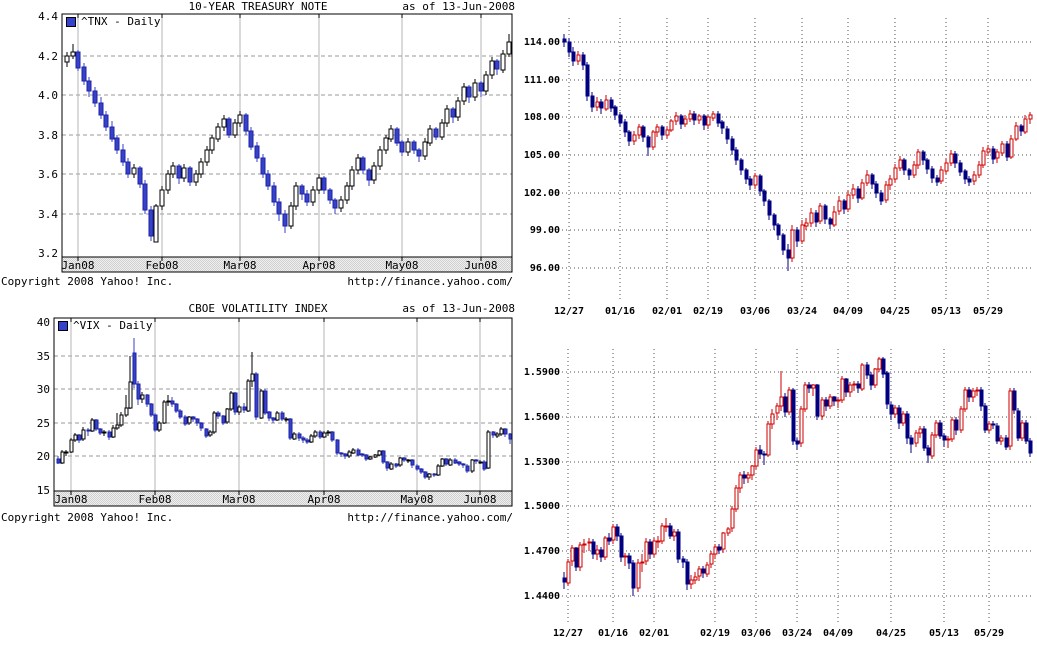 This screenshot has width=1037, height=649. Describe the element at coordinates (480, 265) in the screenshot. I see `x-tick-label: Jun08` at that location.